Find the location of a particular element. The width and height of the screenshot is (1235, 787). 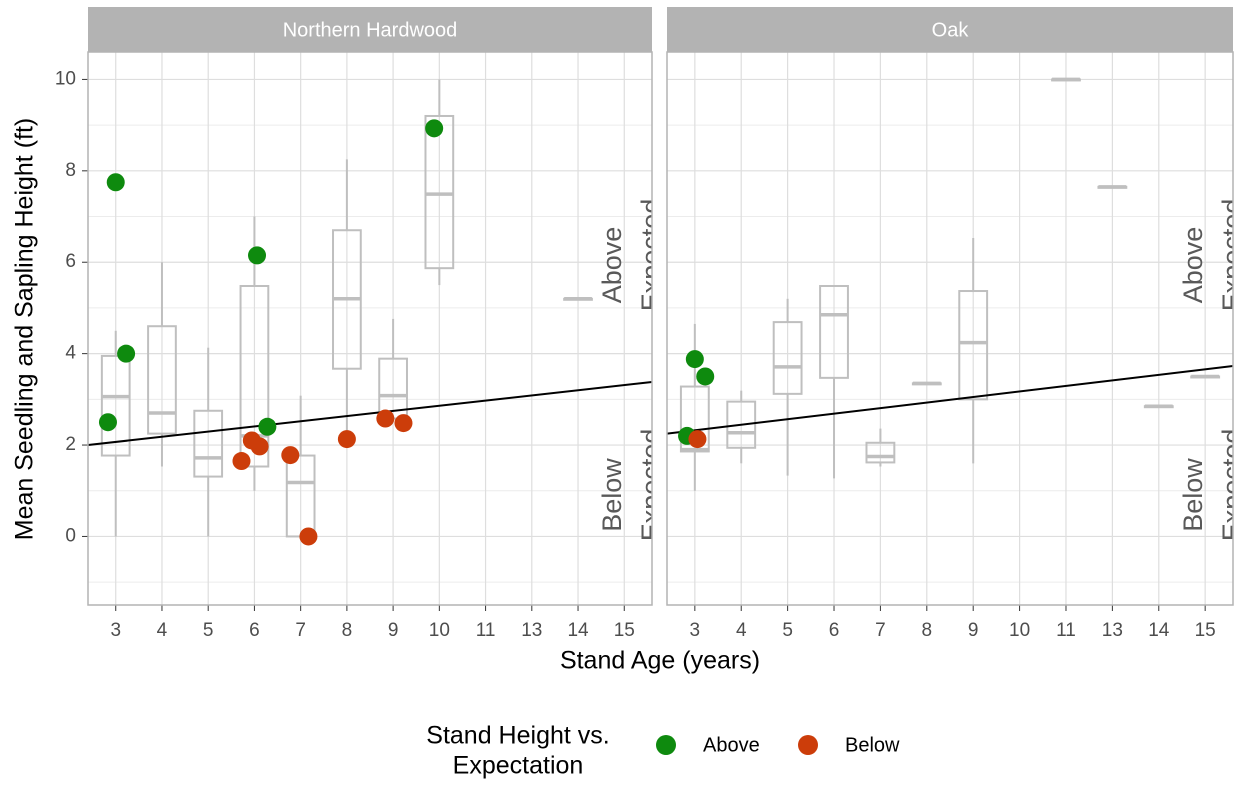

x-axis-title: Stand Age (years) is located at coordinates (660, 661).